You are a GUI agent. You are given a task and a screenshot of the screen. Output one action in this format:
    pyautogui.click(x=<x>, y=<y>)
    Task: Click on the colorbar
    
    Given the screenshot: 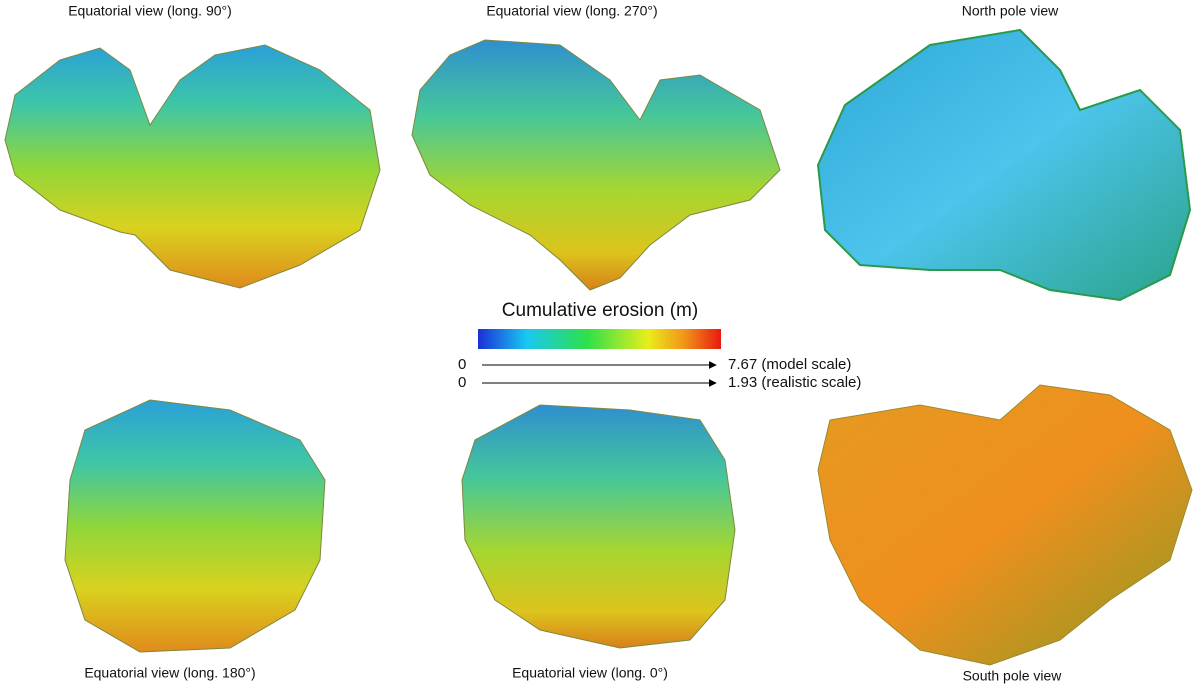 What is the action you would take?
    pyautogui.click(x=599, y=339)
    